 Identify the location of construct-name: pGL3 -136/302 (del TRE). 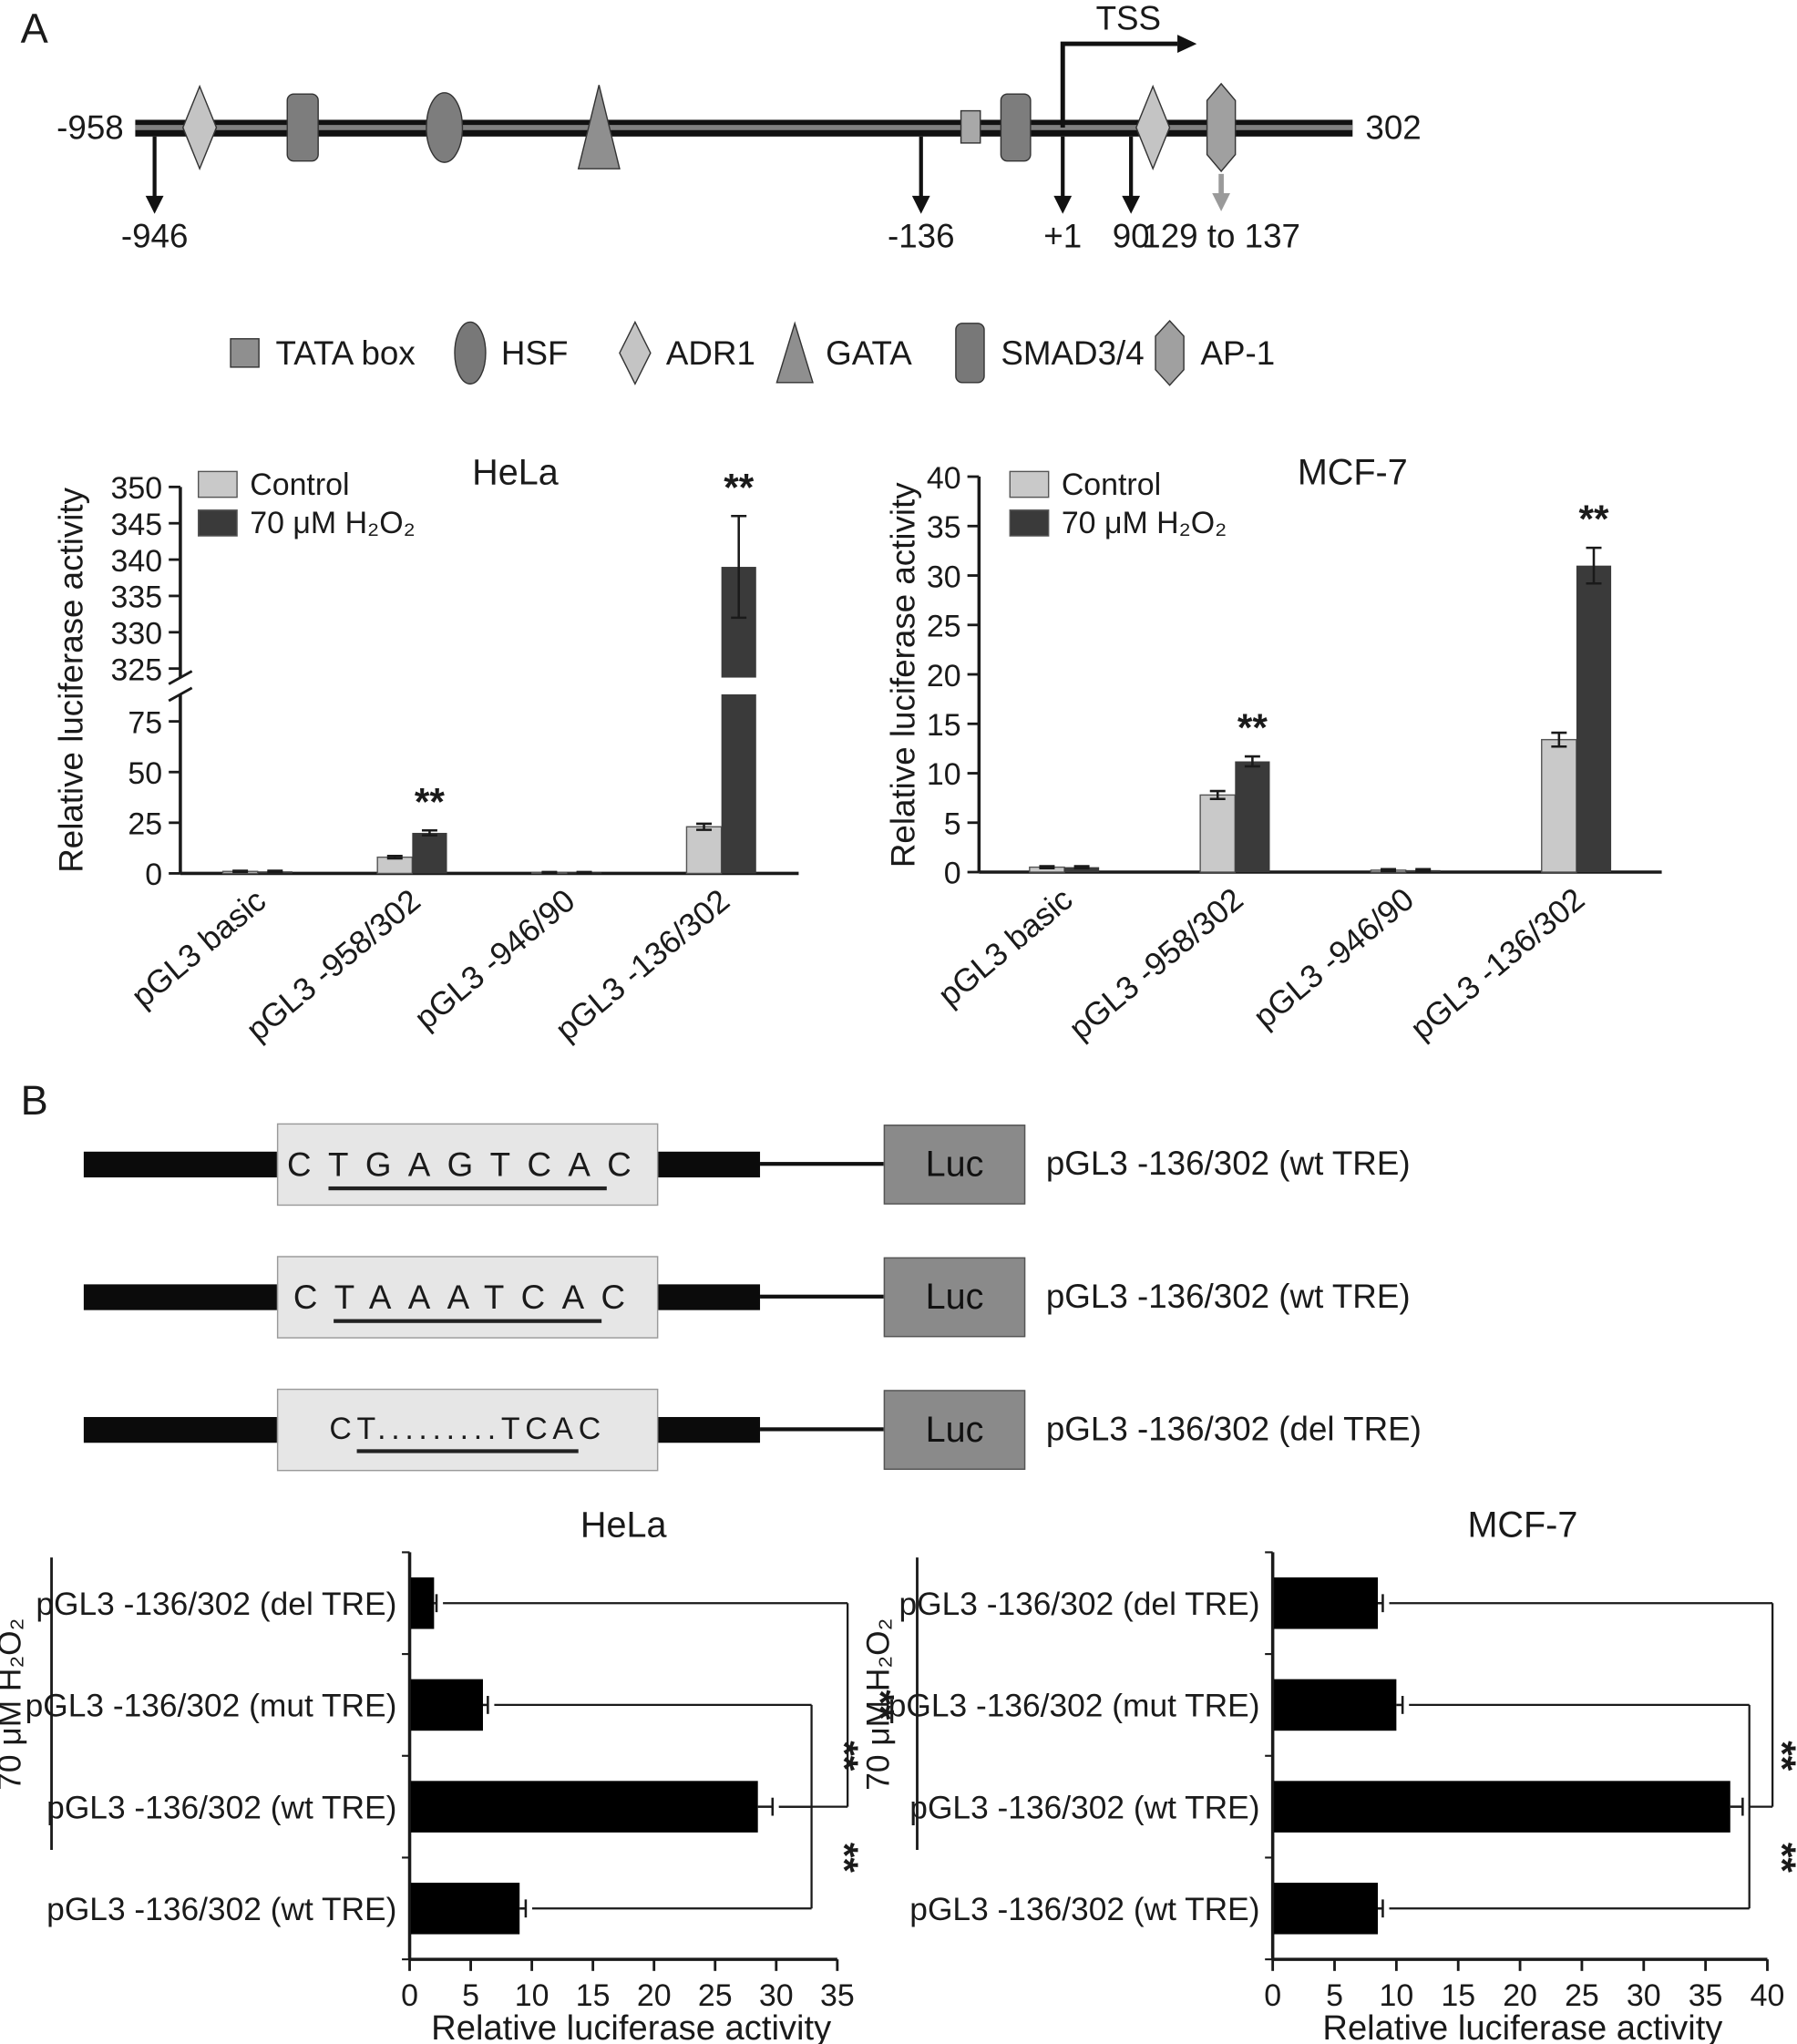
(1233, 1428).